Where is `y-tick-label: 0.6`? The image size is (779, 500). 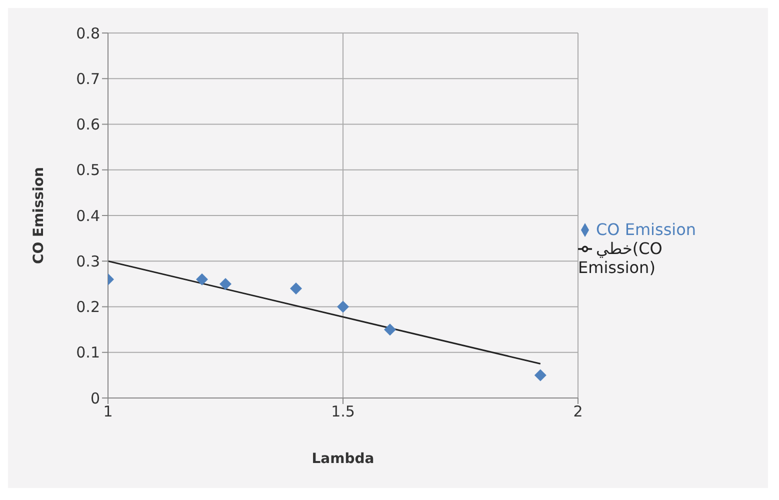 y-tick-label: 0.6 is located at coordinates (88, 125).